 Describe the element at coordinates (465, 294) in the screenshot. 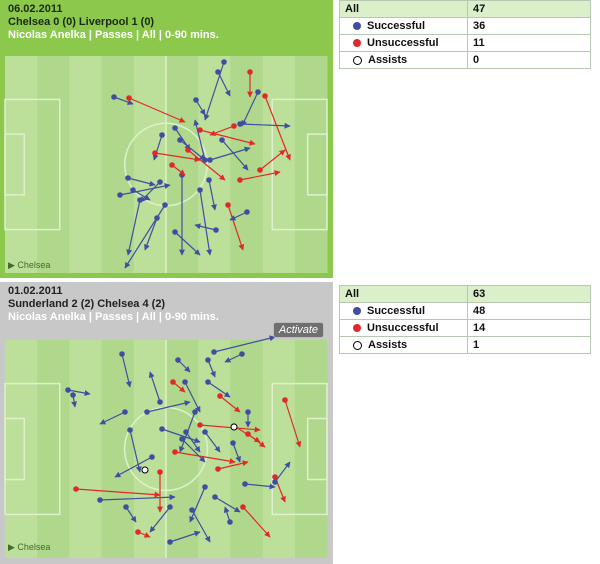

I see `stats-row-all: All 63` at that location.